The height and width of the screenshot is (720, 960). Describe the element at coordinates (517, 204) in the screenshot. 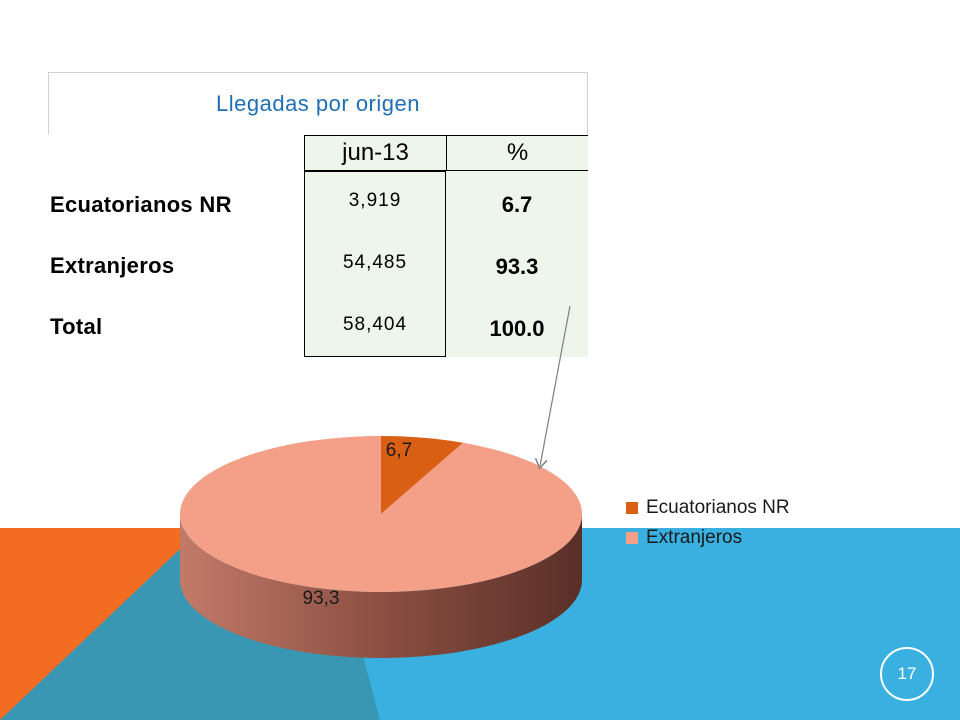

I see `cell-pct-ecuatorianos: 6.7` at that location.